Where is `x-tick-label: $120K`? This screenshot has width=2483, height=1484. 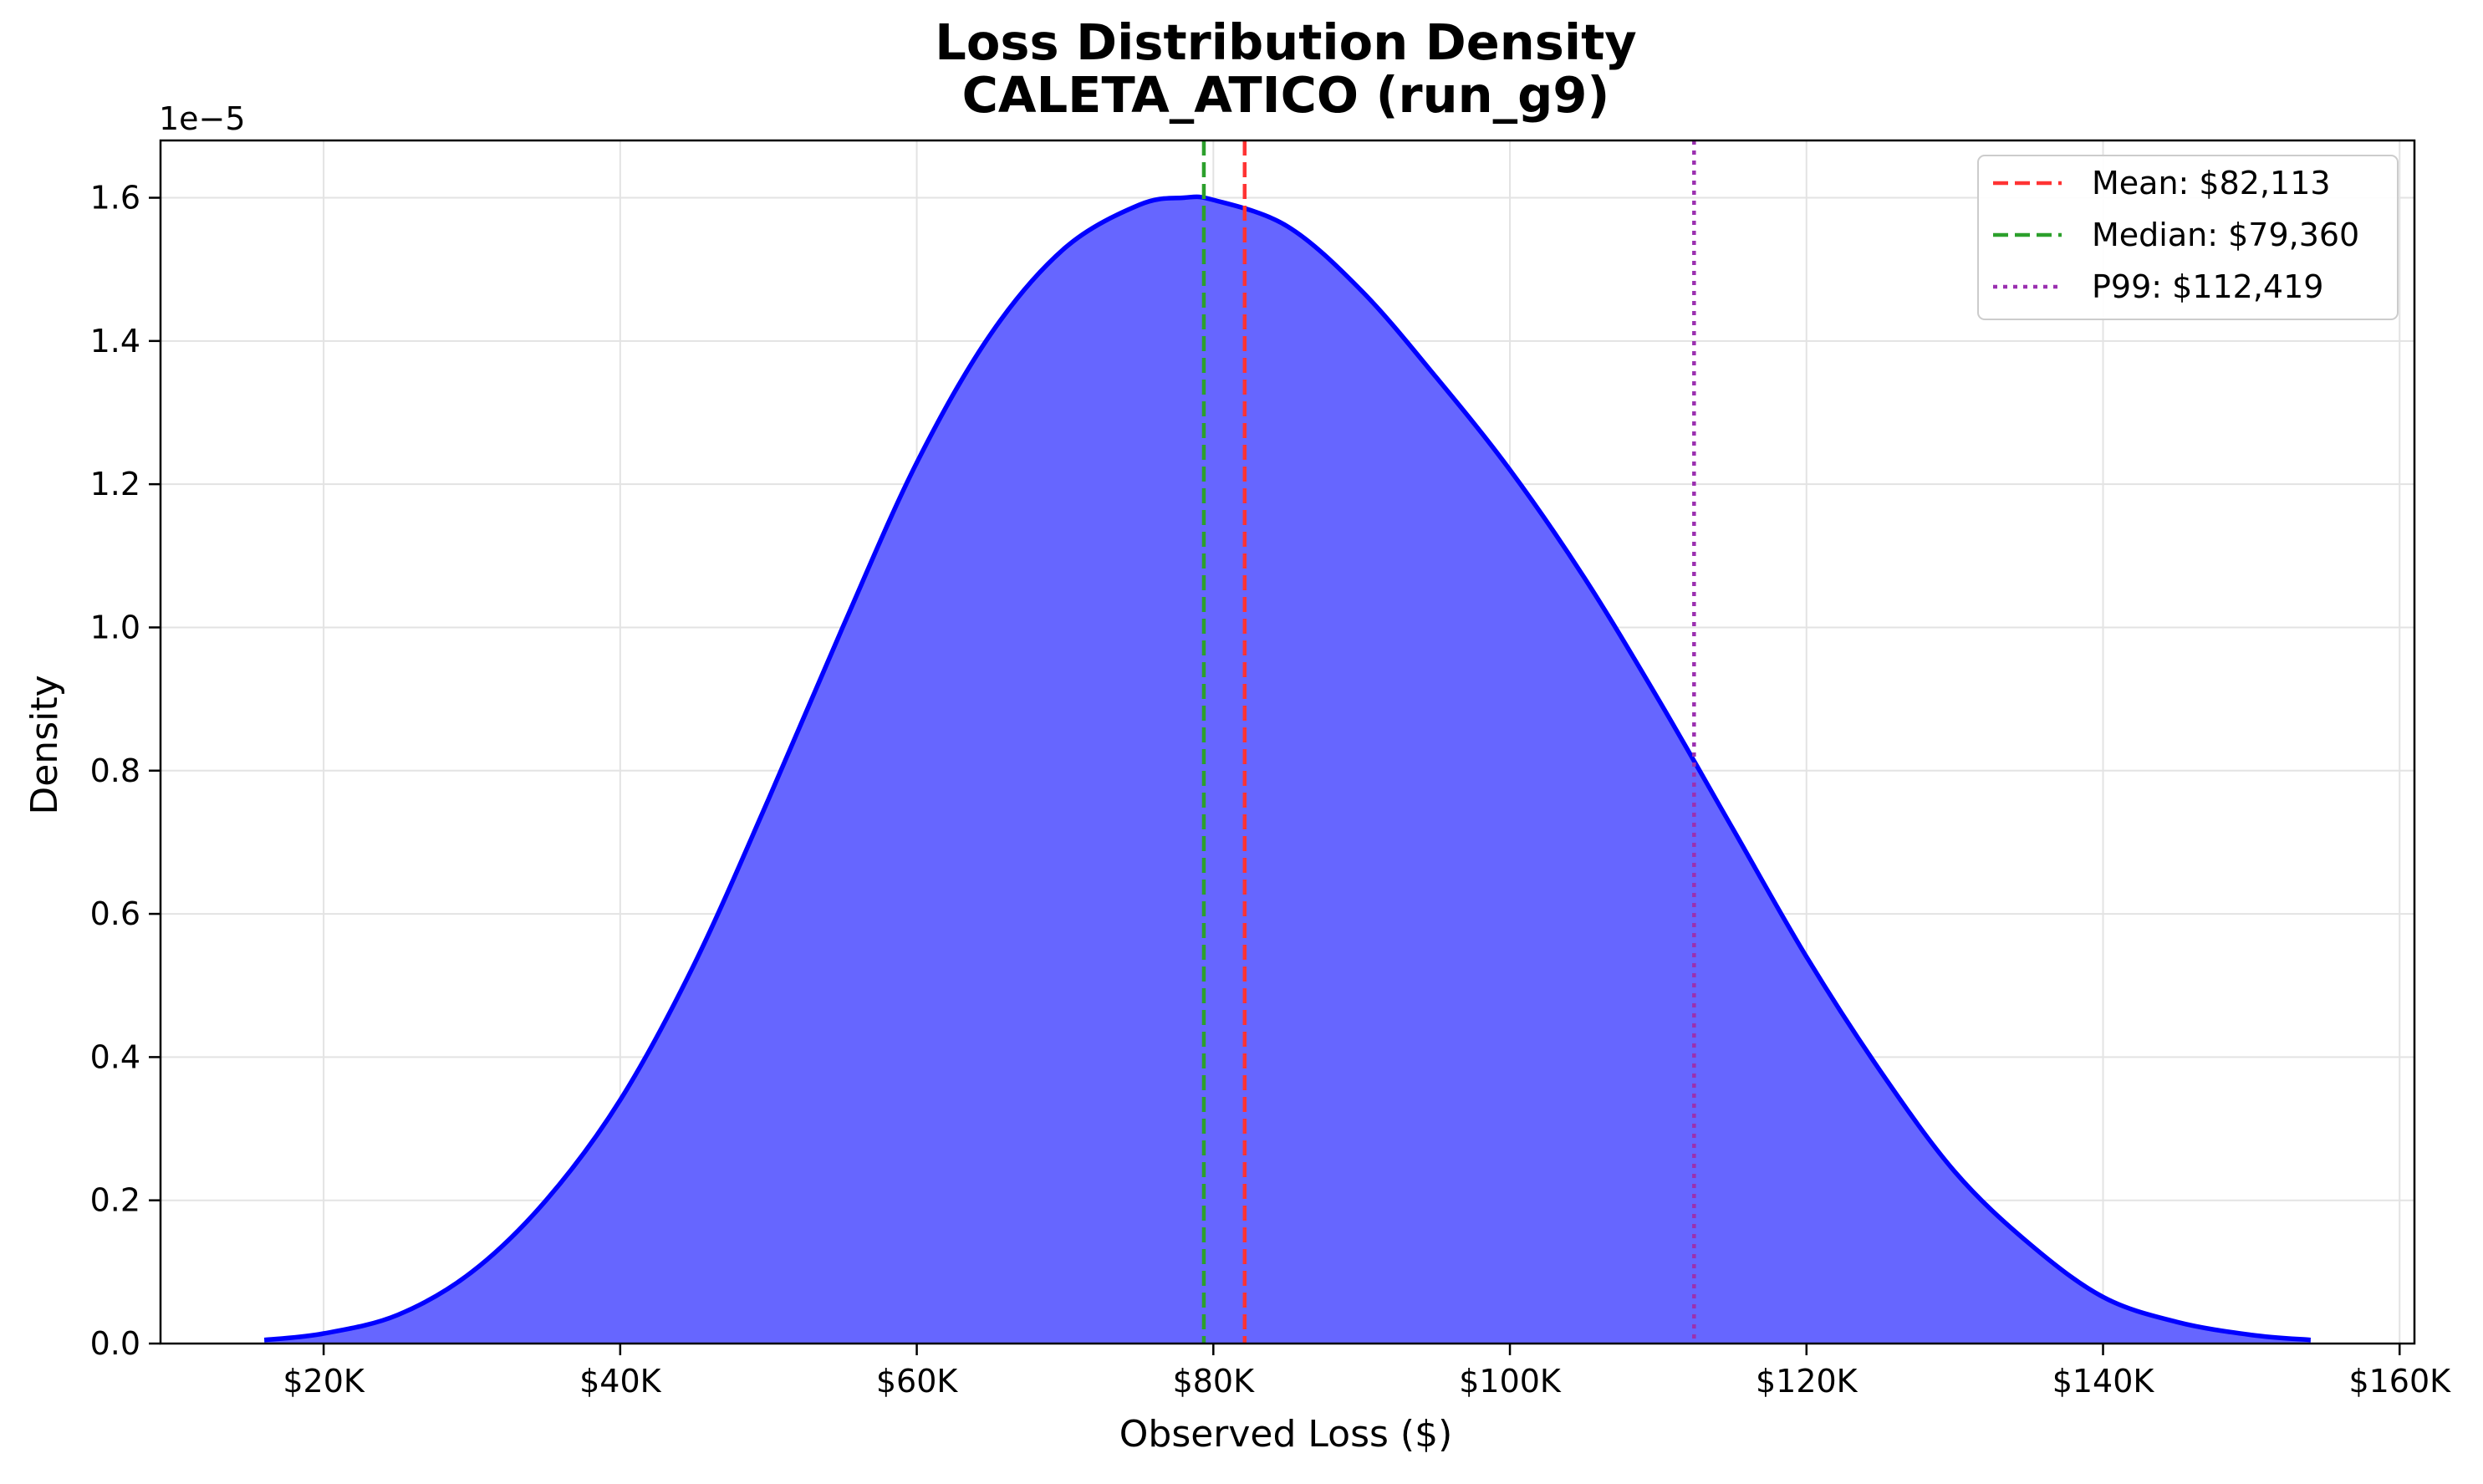 x-tick-label: $120K is located at coordinates (1807, 1381).